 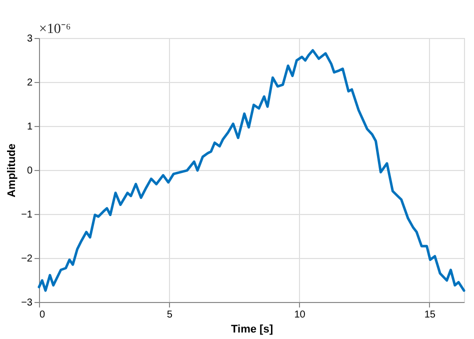 I want to click on y-tick-label: 3, so click(x=29, y=39).